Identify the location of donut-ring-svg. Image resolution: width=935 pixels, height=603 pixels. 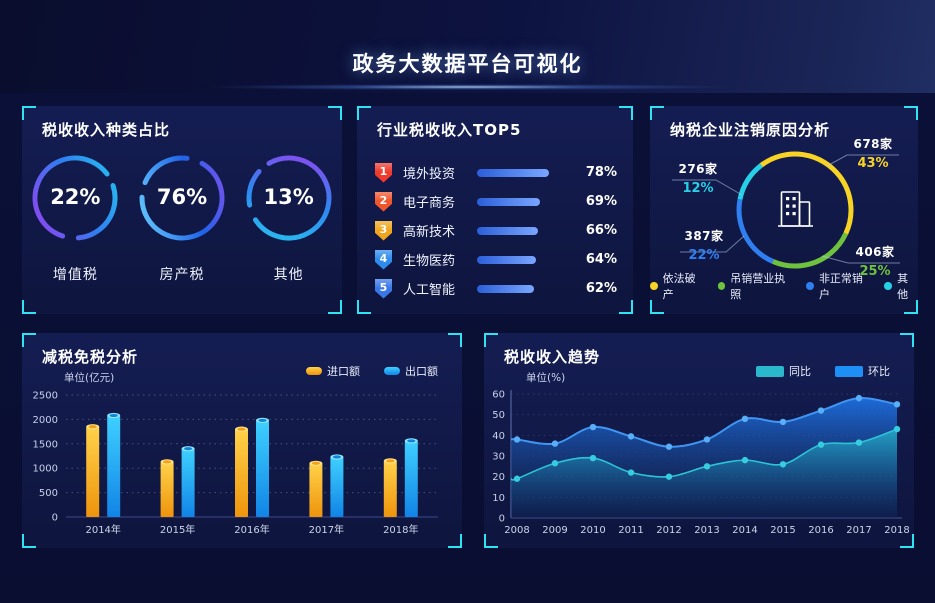
(182, 198).